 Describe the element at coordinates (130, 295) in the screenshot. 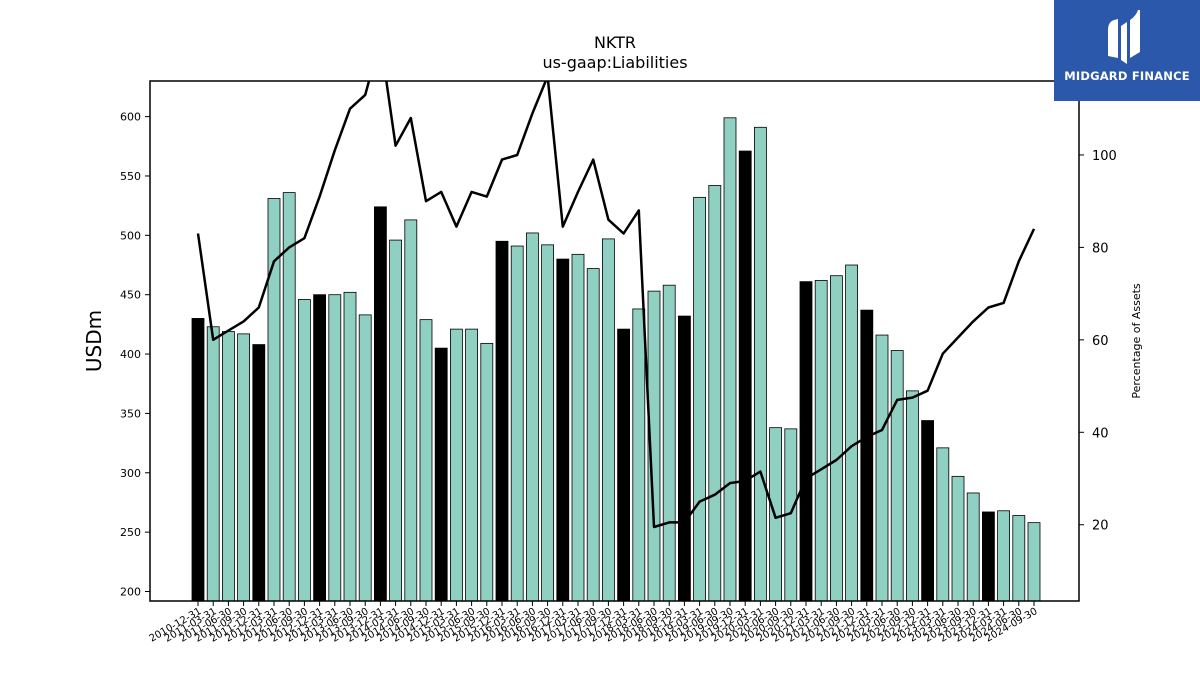

I see `y-tick-label-left: 450` at that location.